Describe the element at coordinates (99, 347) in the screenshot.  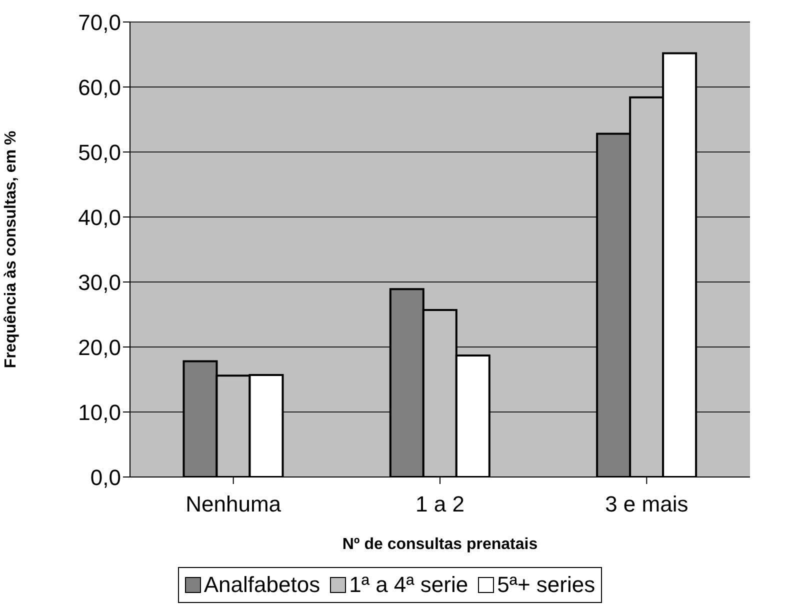
I see `y-tick-label: 20,0` at that location.